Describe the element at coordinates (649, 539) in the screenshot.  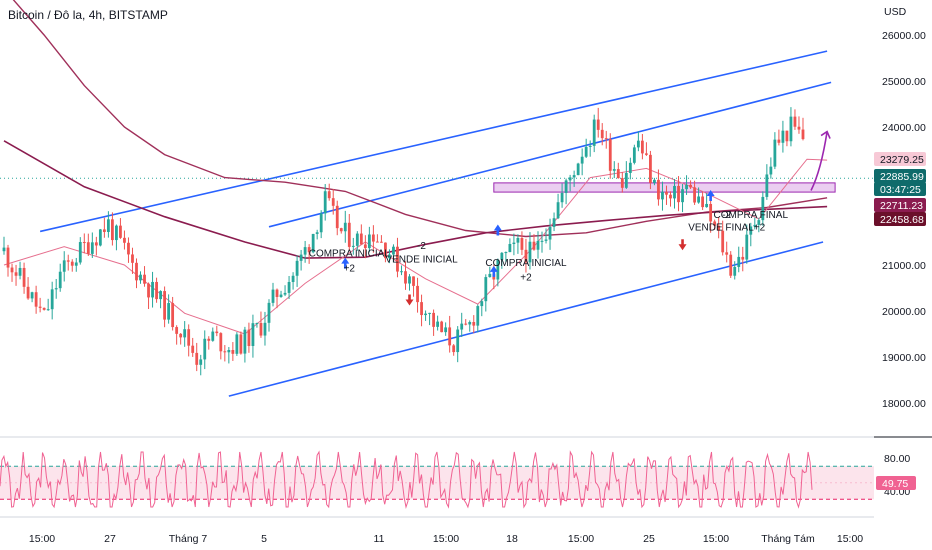
I see `time-axis-label: 25` at that location.